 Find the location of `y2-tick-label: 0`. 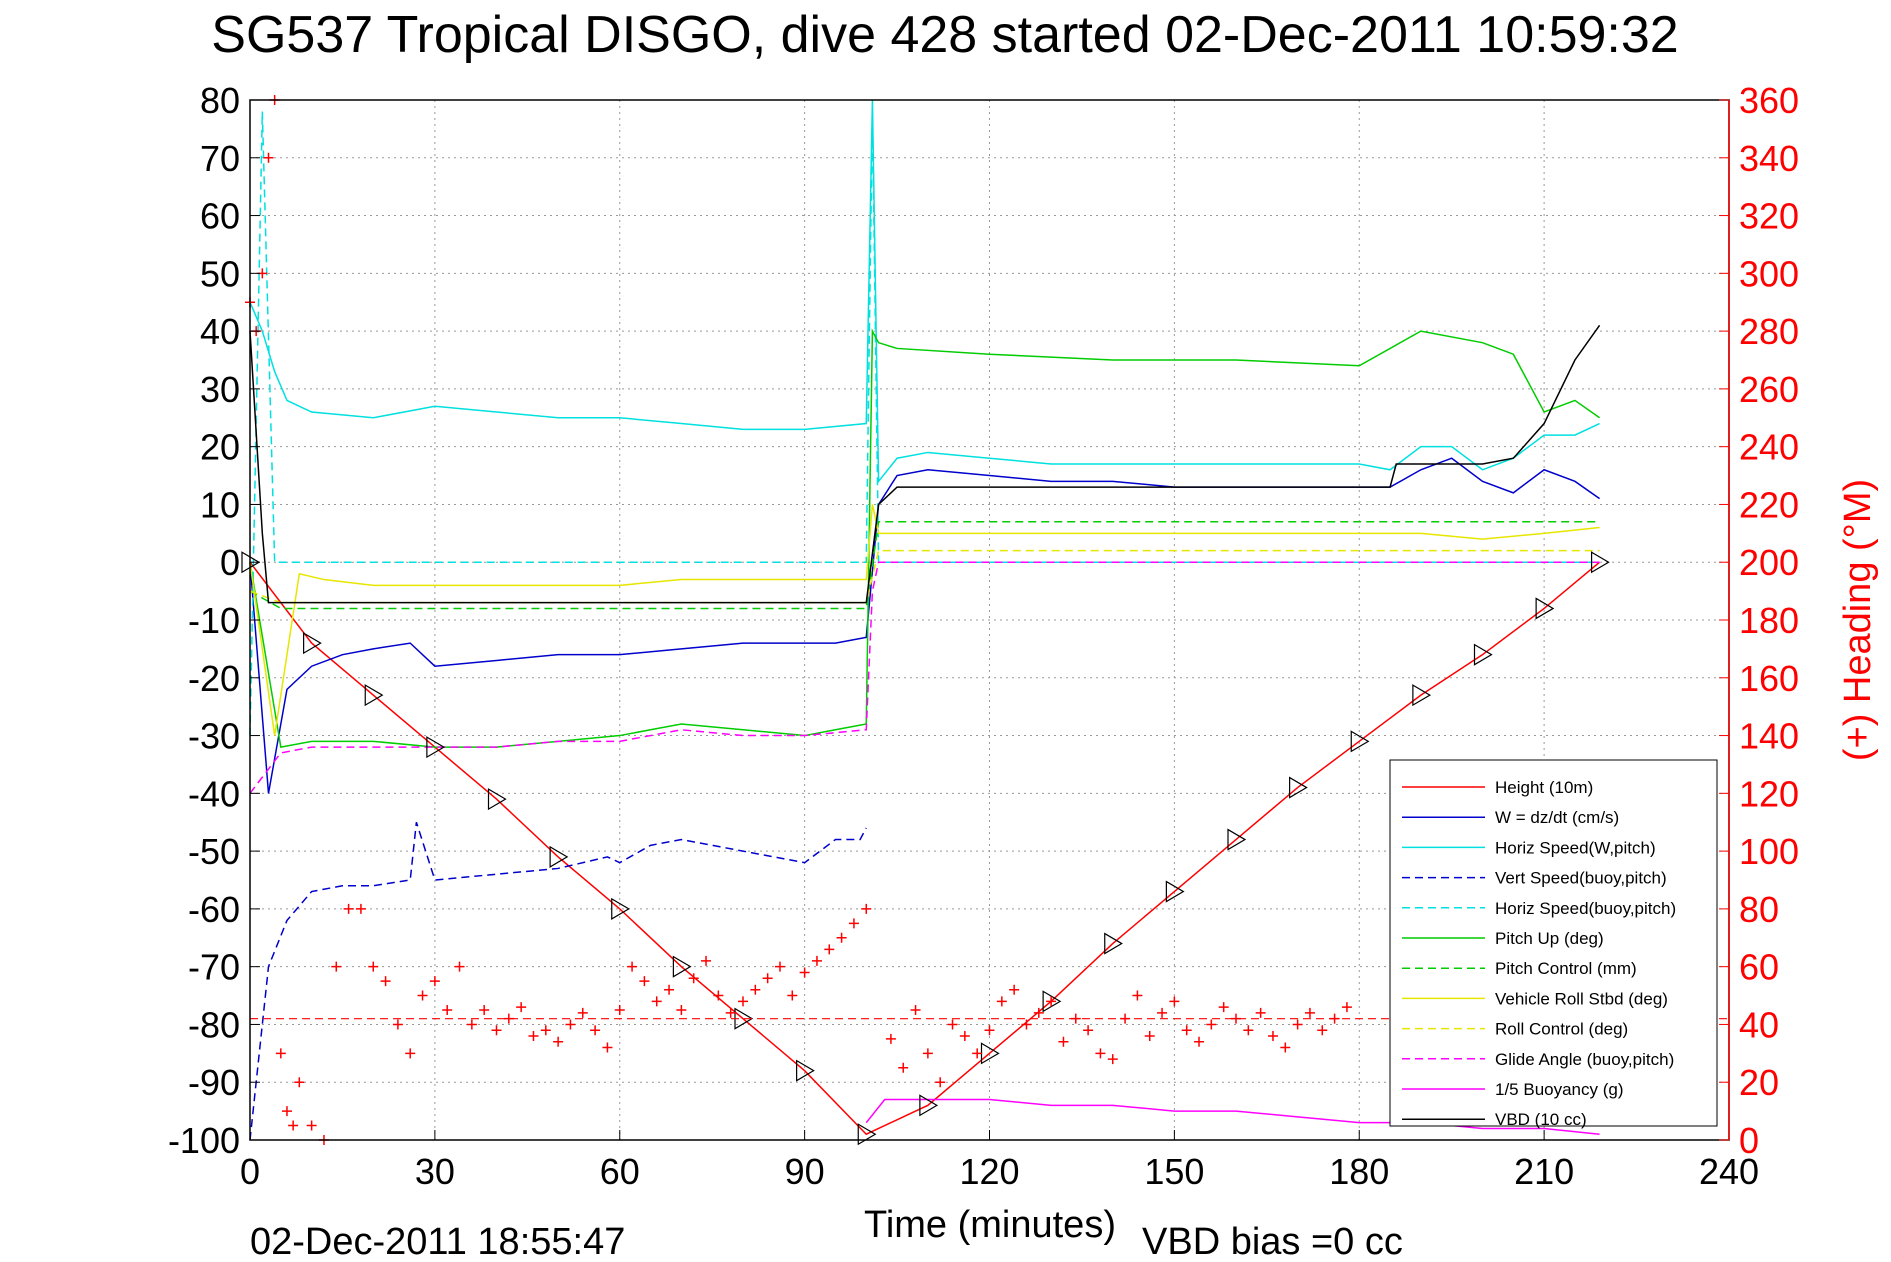

y2-tick-label: 0 is located at coordinates (1749, 1140).